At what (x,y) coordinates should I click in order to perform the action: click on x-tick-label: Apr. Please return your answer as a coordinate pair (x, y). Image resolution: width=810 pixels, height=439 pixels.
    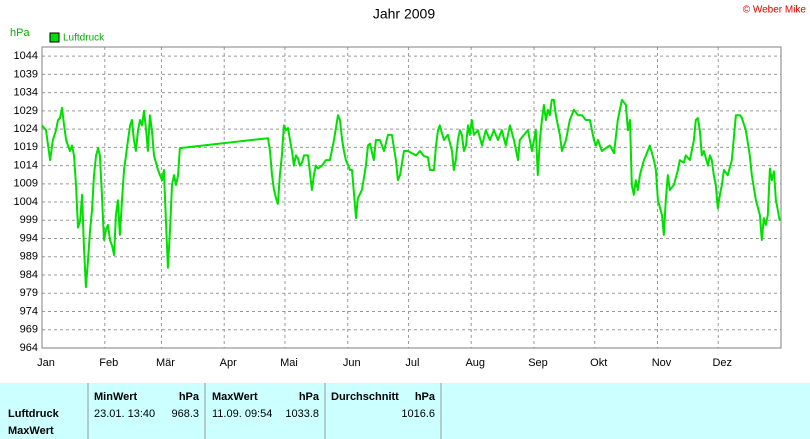
    Looking at the image, I should click on (228, 363).